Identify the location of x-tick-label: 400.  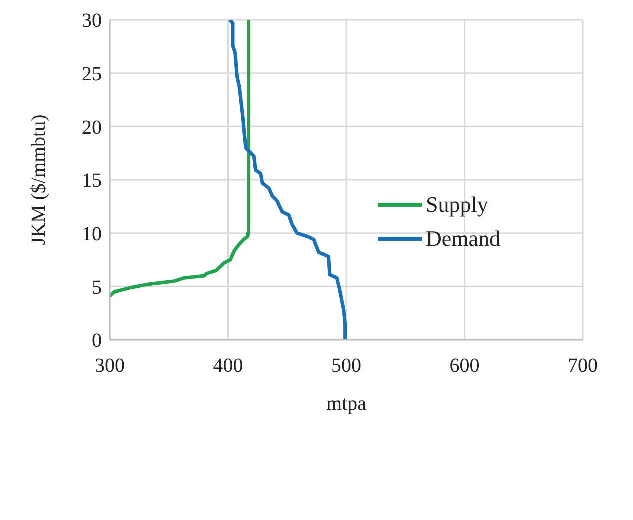
(228, 366).